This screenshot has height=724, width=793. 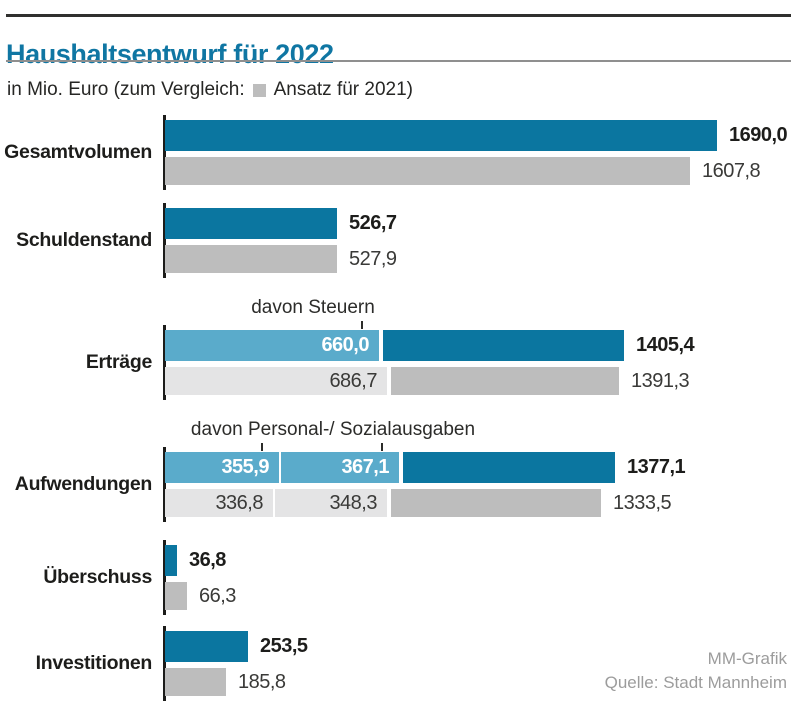 What do you see at coordinates (441, 135) in the screenshot?
I see `bar-gesamtvolumen-bar22` at bounding box center [441, 135].